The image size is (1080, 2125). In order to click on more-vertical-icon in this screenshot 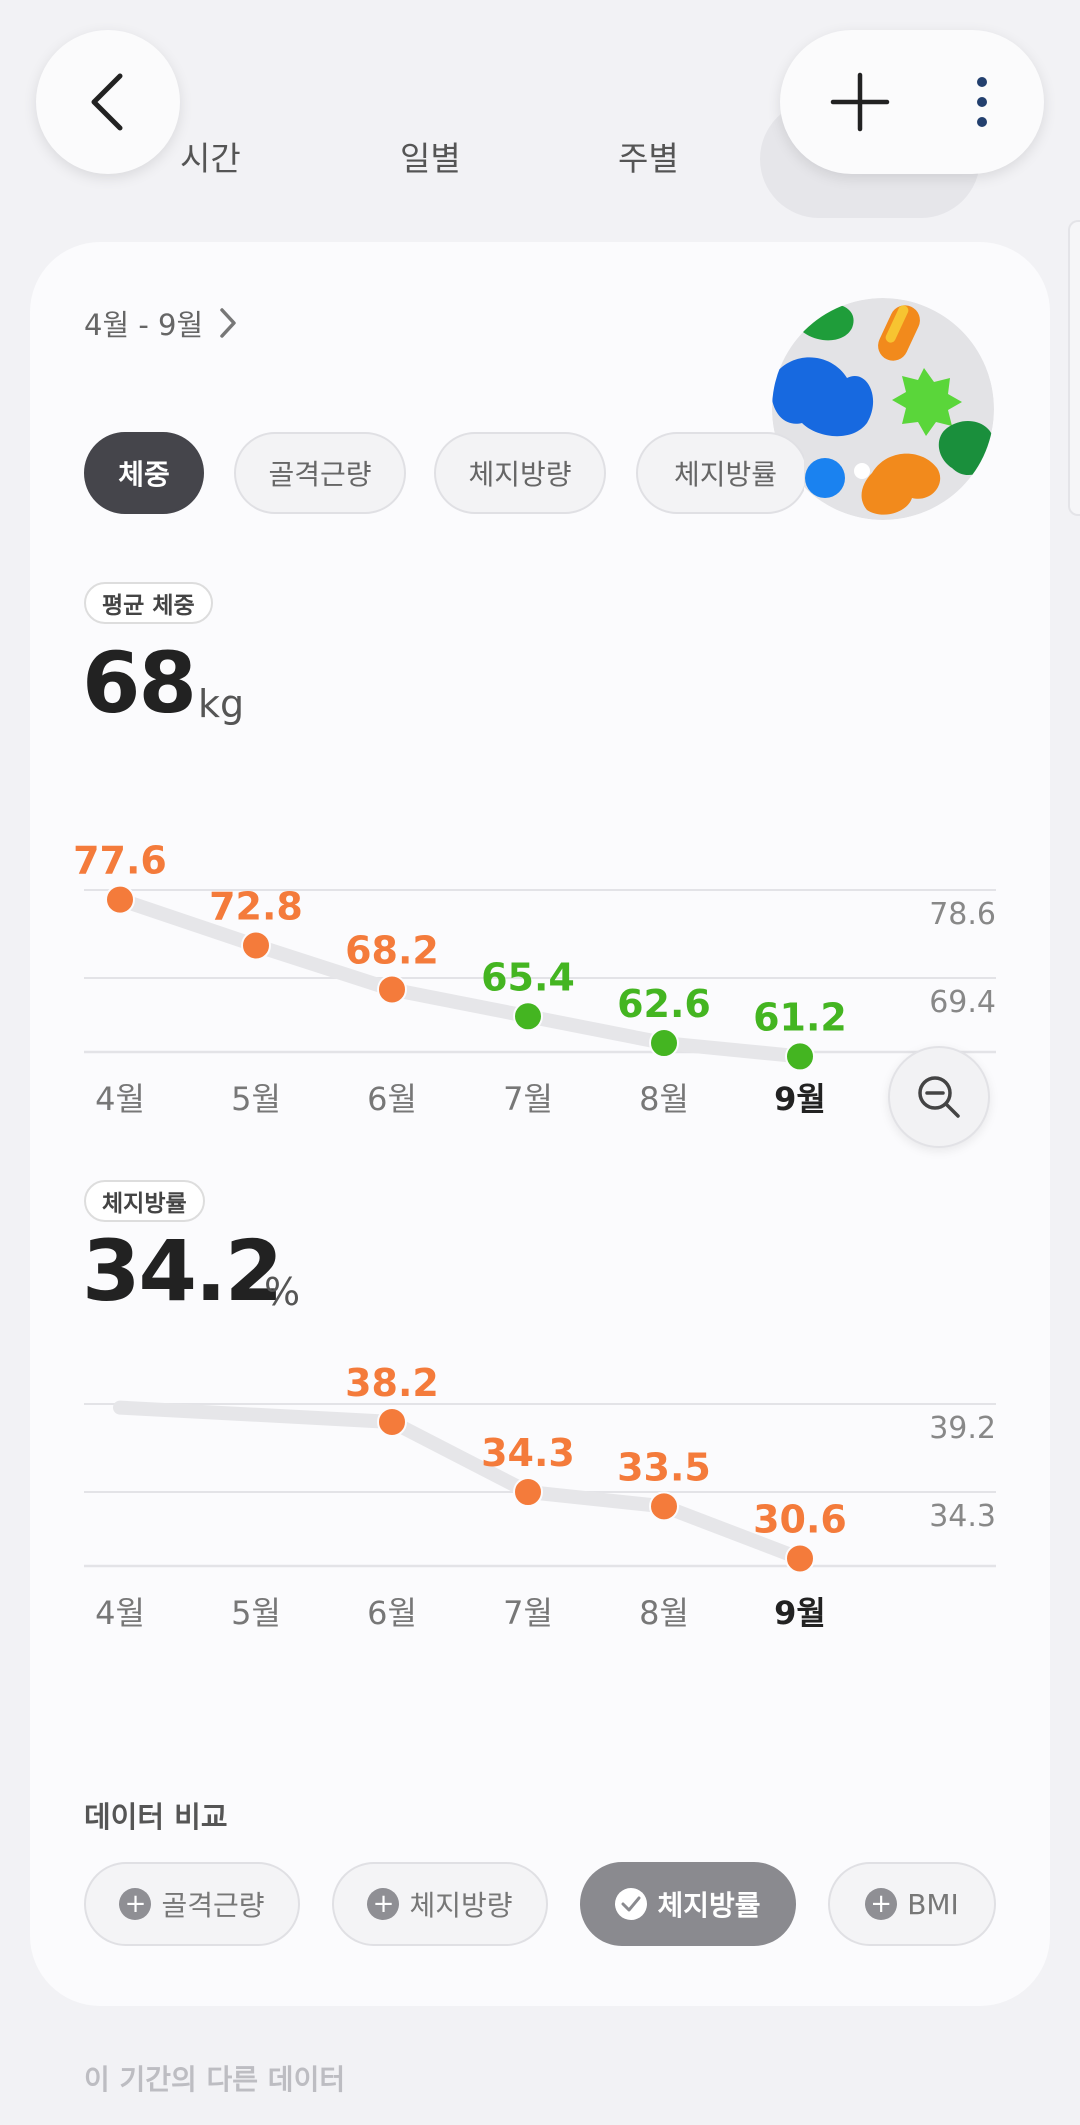, I will do `click(982, 102)`.